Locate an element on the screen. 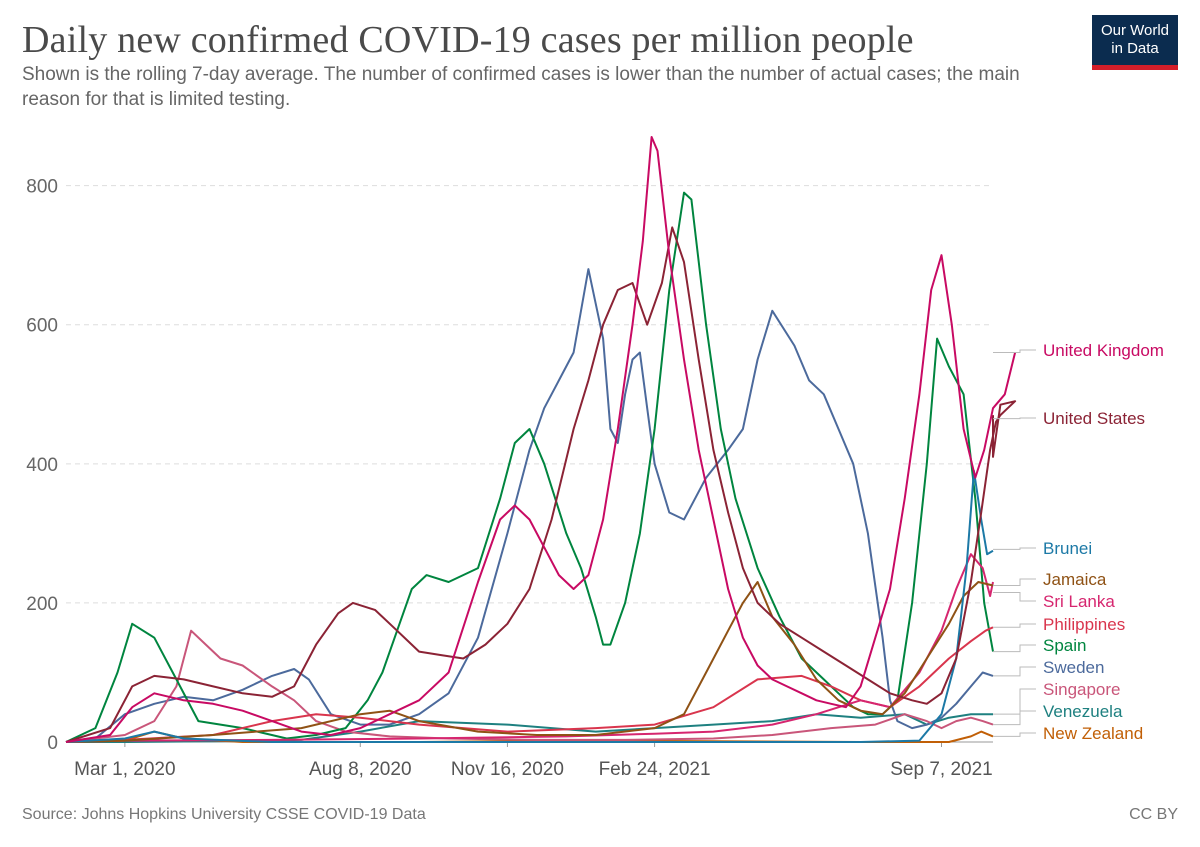 Image resolution: width=1200 pixels, height=847 pixels. y-tick-label: 400 is located at coordinates (42, 465).